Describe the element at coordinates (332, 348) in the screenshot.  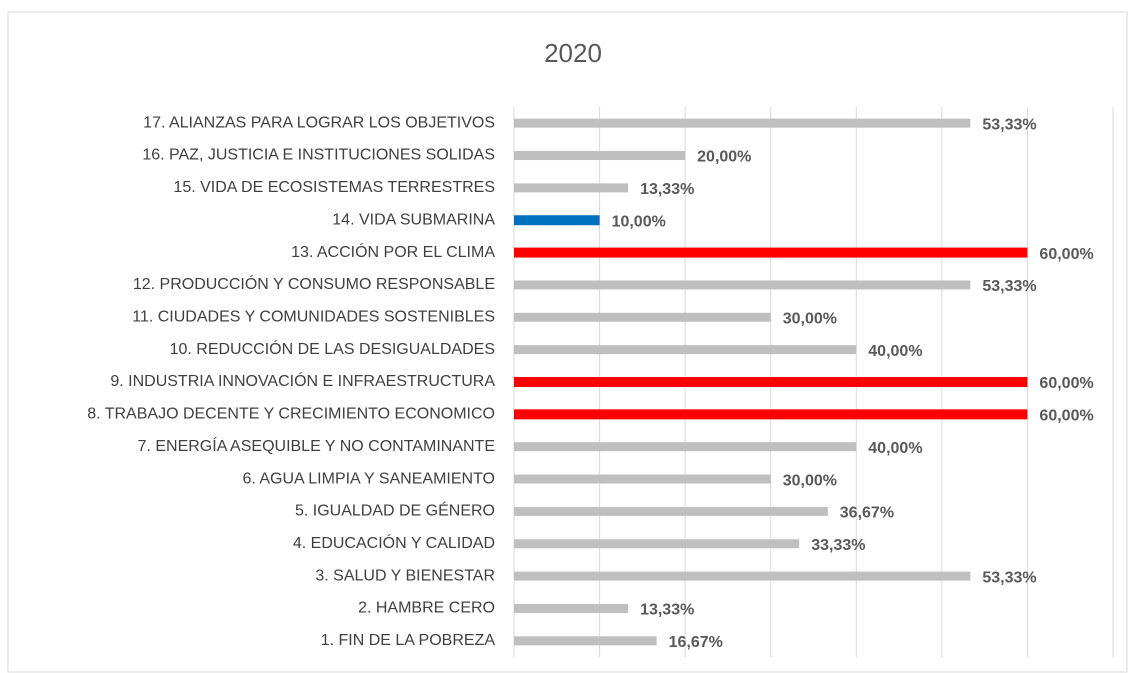
I see `category-label: 10. REDUCCIÓN DE LAS DESIGUALDADES` at that location.